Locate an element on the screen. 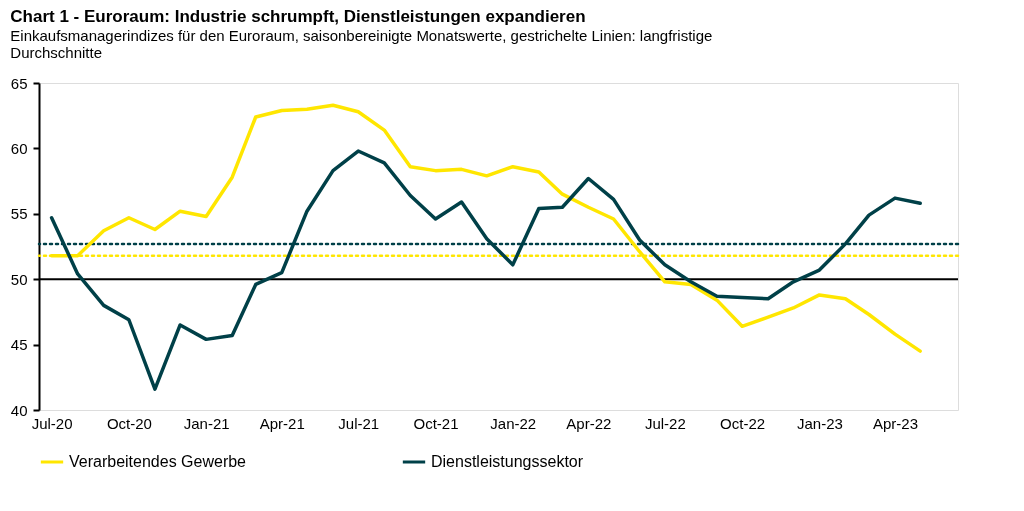  y-tick-label: 60 is located at coordinates (19, 148).